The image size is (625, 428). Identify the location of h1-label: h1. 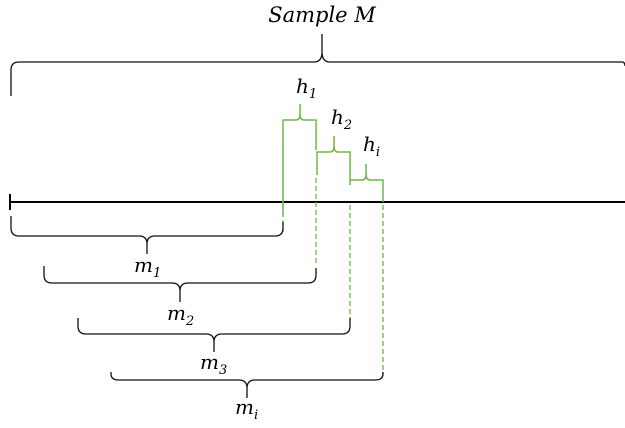
(306, 88).